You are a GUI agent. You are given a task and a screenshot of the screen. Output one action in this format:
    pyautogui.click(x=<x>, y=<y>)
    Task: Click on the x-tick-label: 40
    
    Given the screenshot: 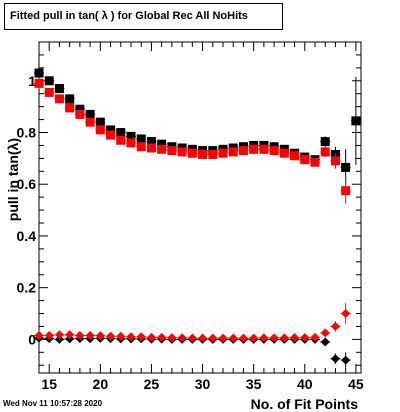 What is the action you would take?
    pyautogui.click(x=305, y=384)
    